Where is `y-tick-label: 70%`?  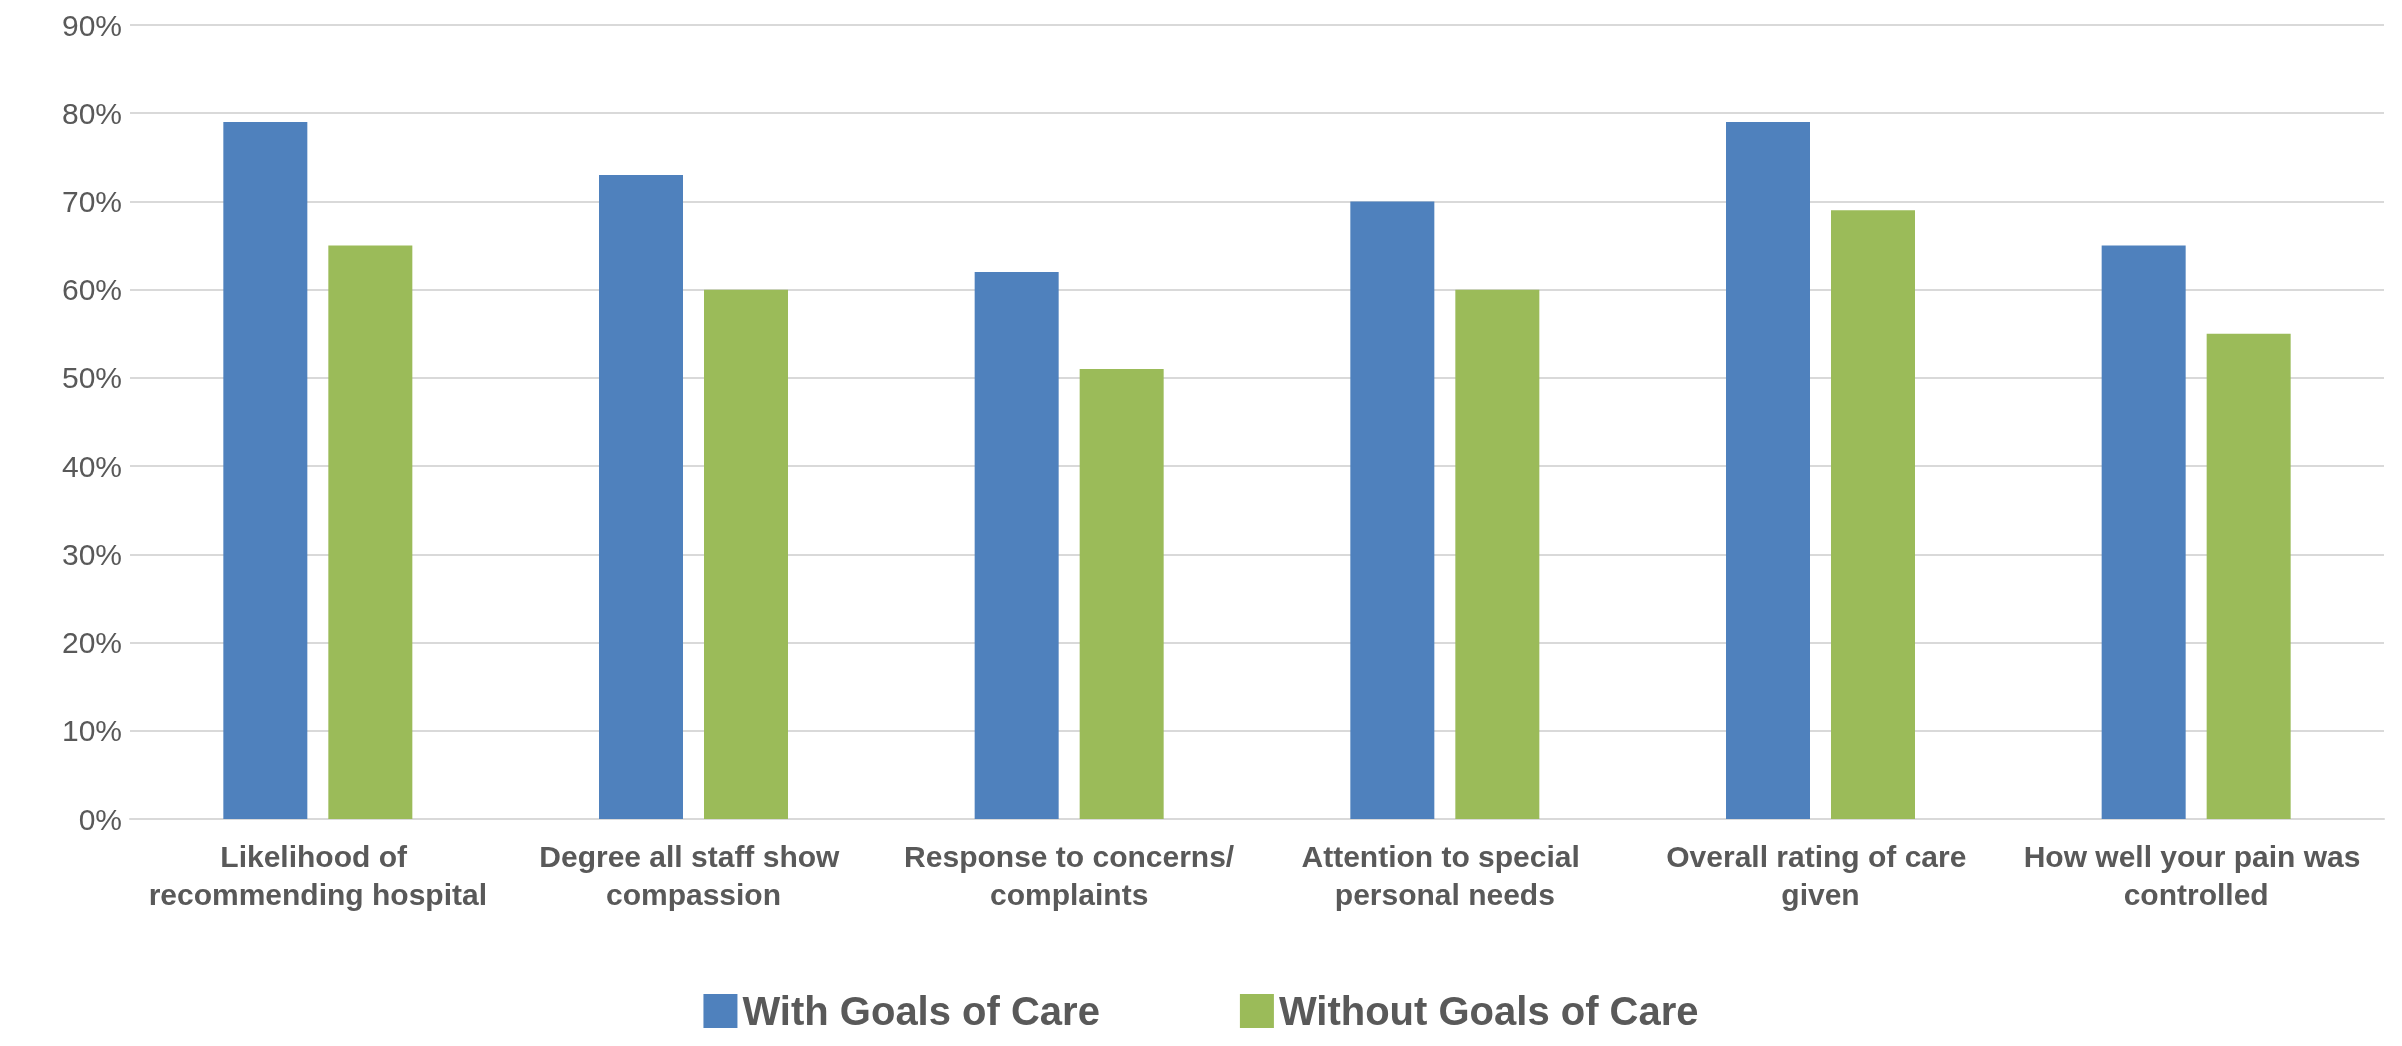 y-tick-label: 70% is located at coordinates (91, 201).